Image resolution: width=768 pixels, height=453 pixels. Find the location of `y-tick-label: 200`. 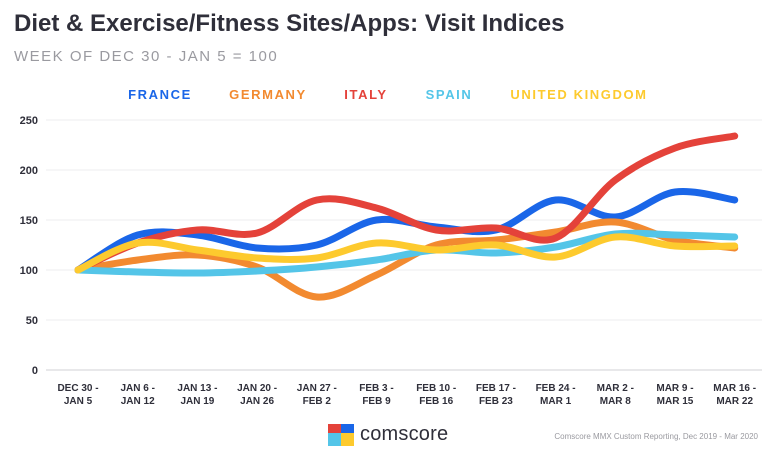

y-tick-label: 200 is located at coordinates (29, 171).